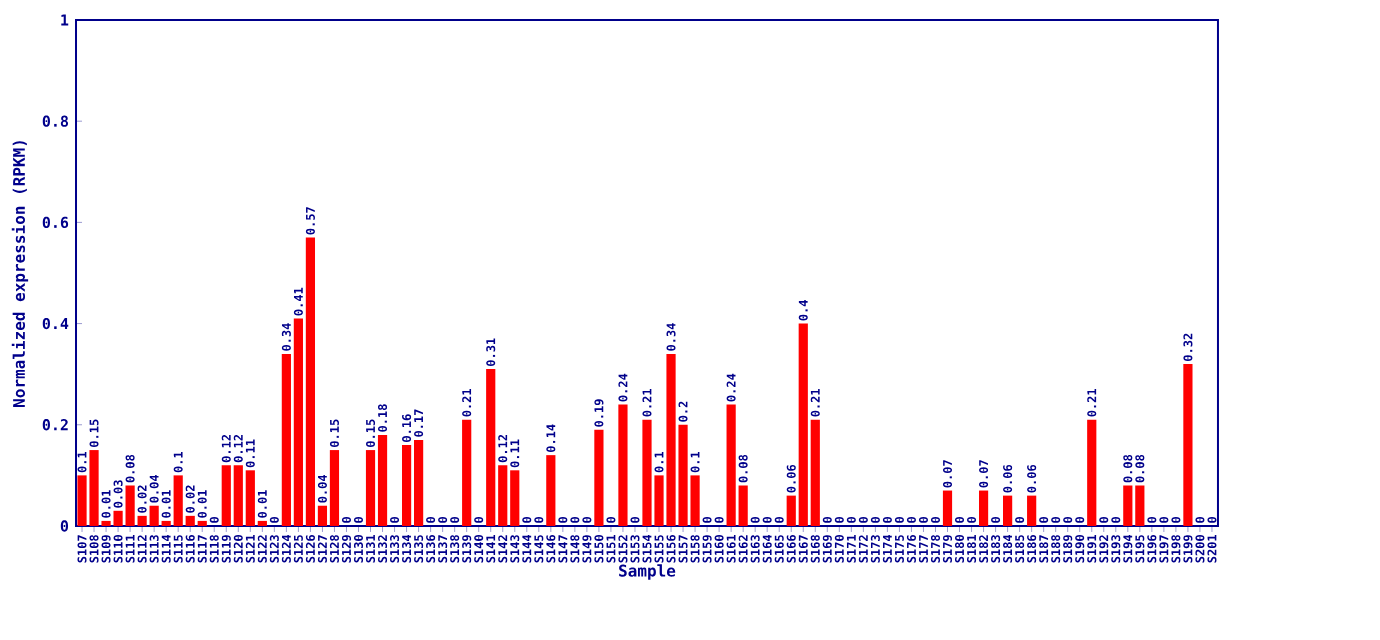  I want to click on y-axis-title: Normalized expression (RPKM), so click(20, 274).